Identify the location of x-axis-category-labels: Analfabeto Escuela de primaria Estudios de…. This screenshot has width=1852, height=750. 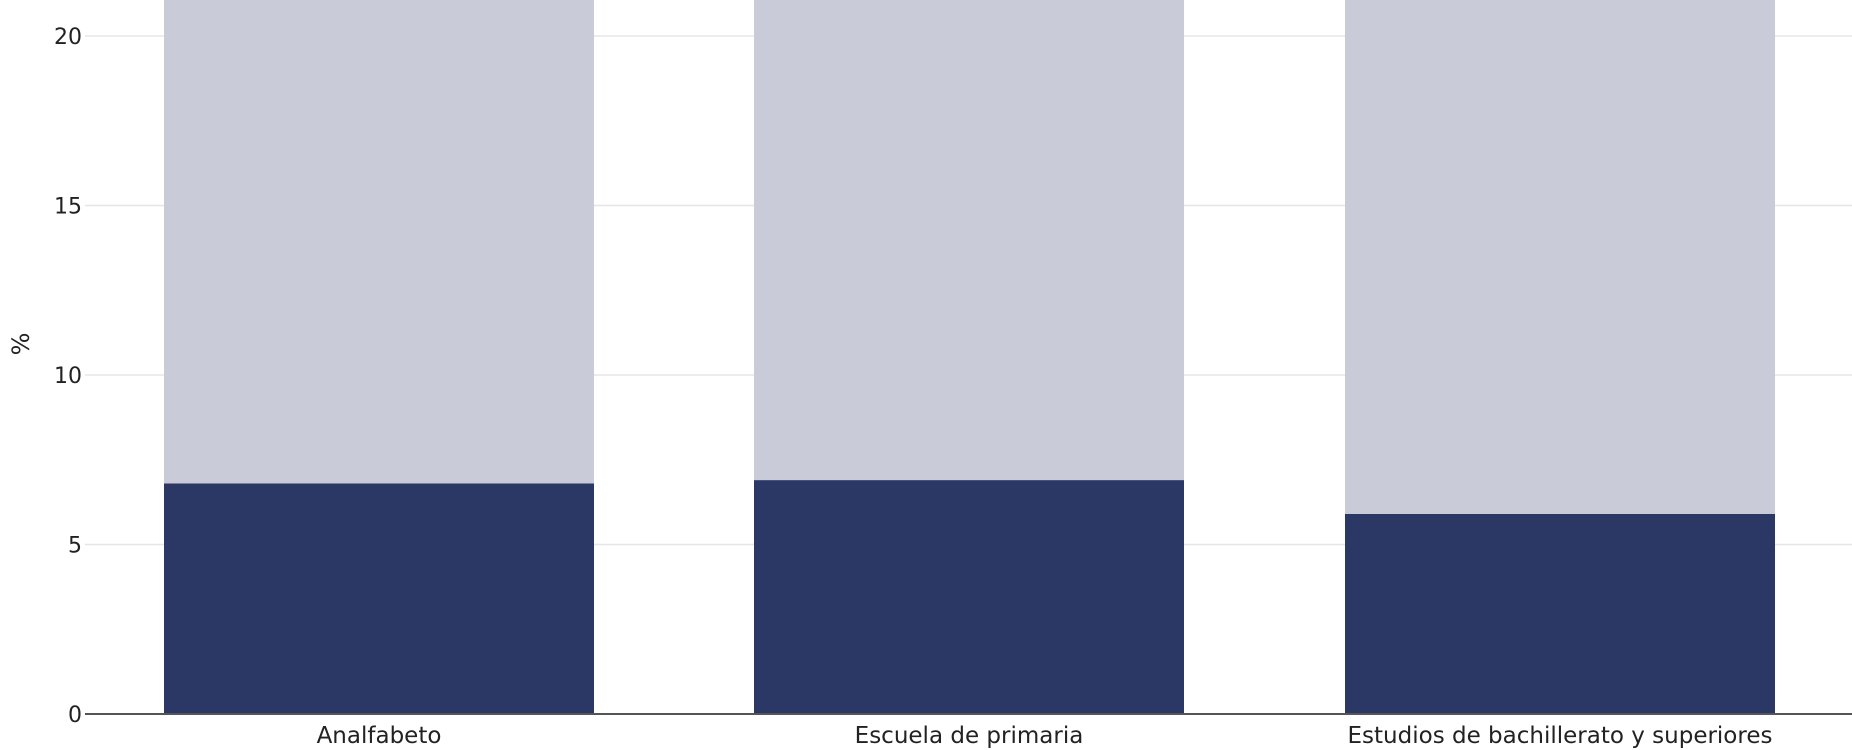
(1045, 736).